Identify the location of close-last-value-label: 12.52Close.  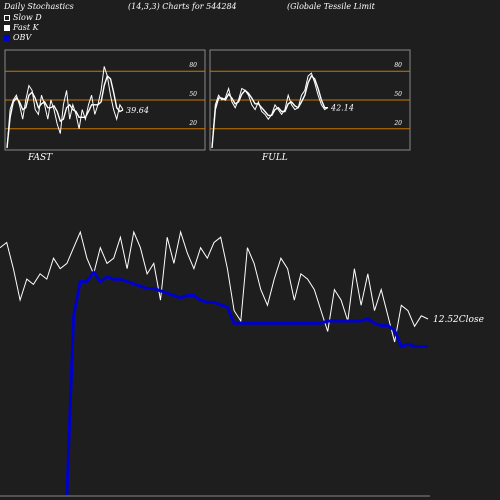
(458, 320).